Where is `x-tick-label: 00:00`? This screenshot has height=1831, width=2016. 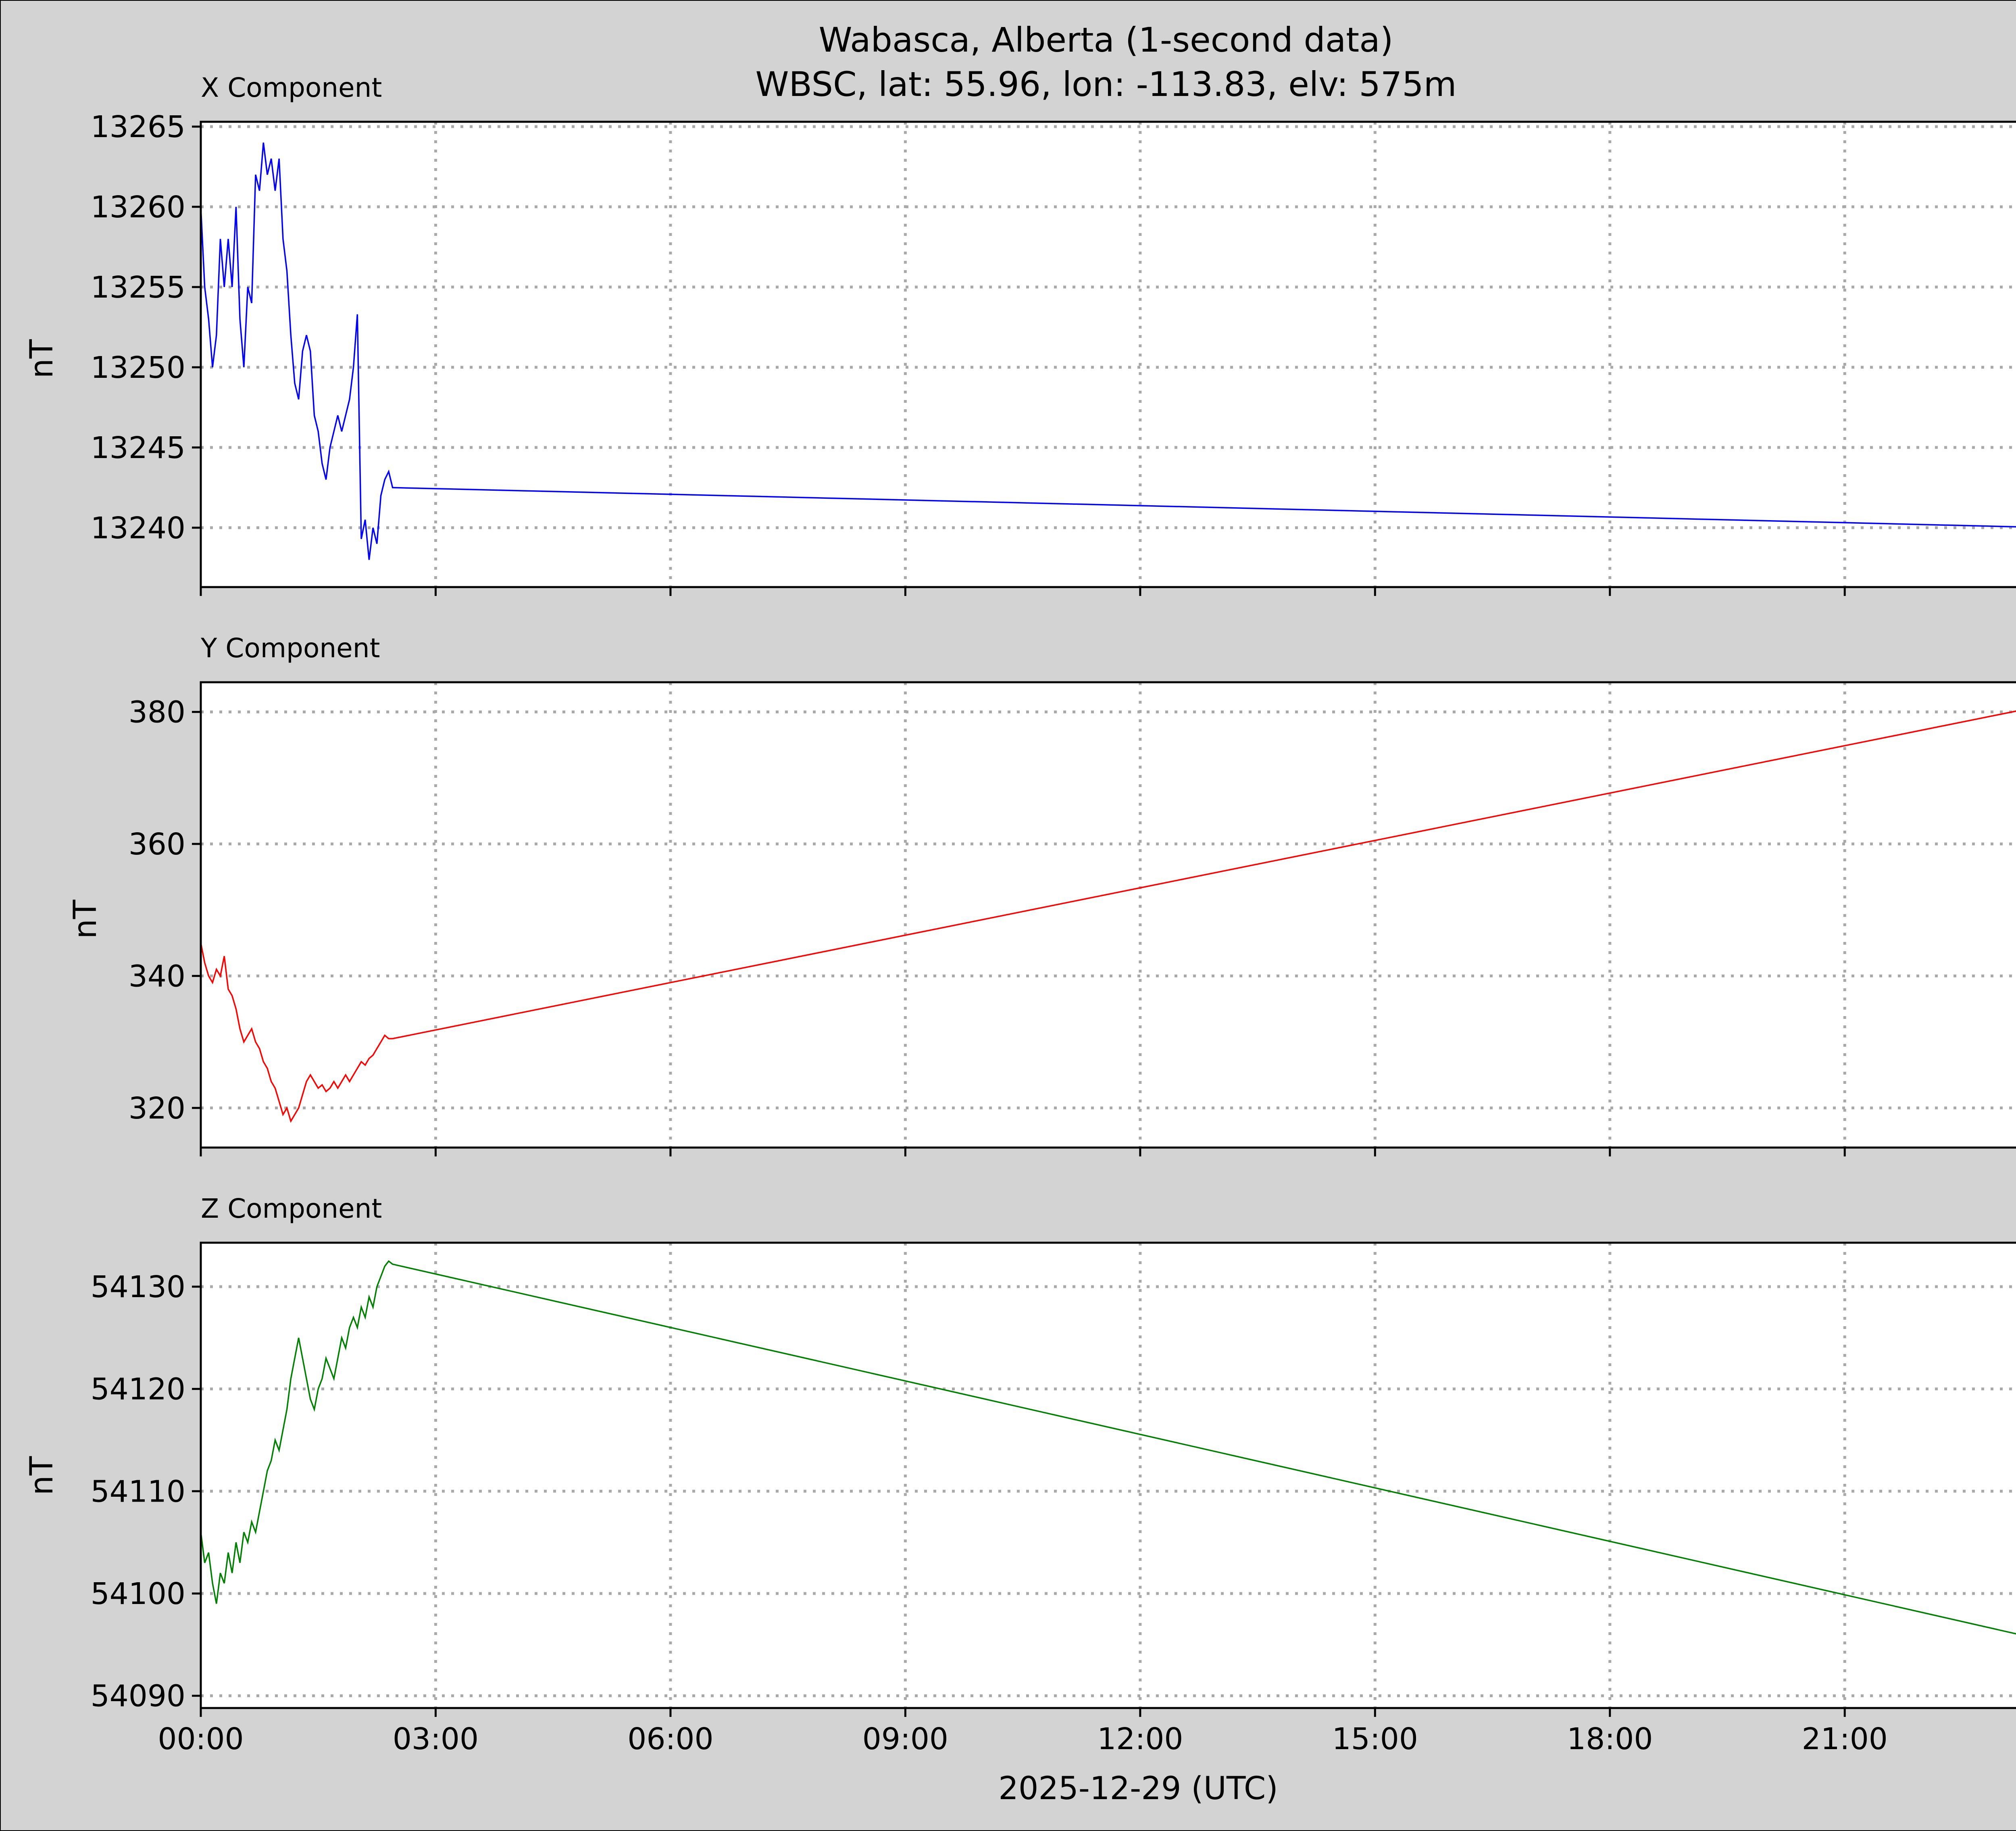 x-tick-label: 00:00 is located at coordinates (201, 1739).